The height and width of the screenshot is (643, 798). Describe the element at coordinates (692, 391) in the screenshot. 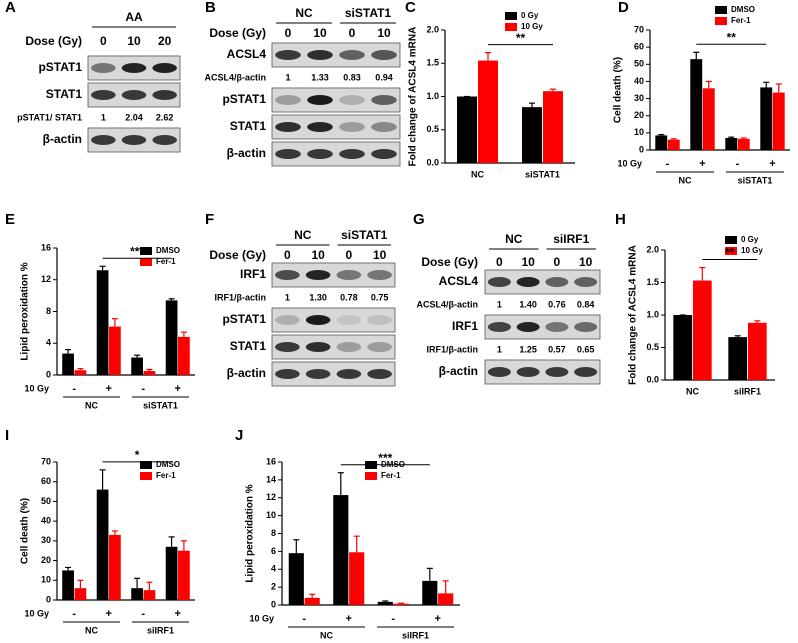

I see `x-tick-label: NC` at that location.